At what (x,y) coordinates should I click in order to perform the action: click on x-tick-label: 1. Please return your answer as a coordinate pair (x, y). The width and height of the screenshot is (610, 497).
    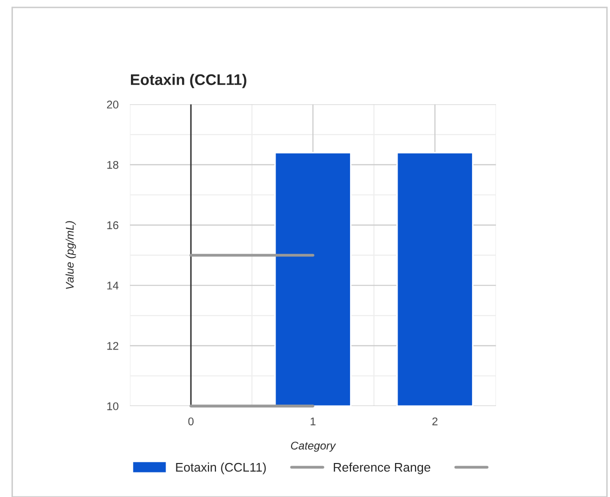
    Looking at the image, I should click on (313, 422).